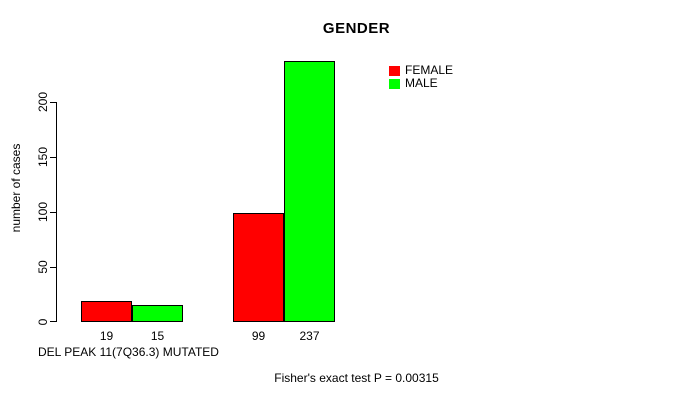 The height and width of the screenshot is (400, 690). What do you see at coordinates (16, 188) in the screenshot?
I see `y-axis-label: number of cases` at bounding box center [16, 188].